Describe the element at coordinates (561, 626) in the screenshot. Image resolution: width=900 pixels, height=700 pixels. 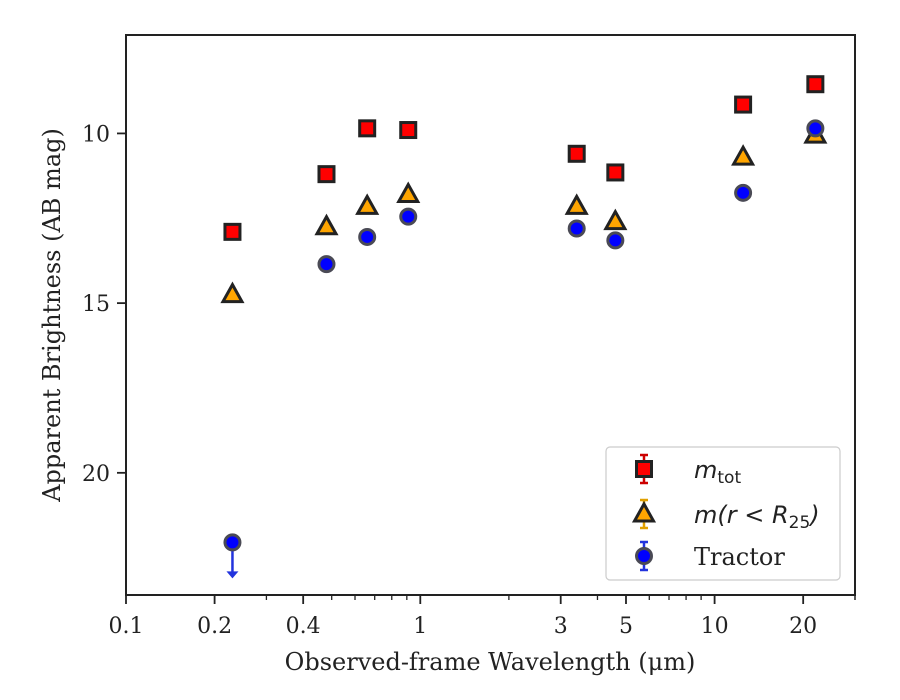
I see `x-tick-label: 3` at that location.